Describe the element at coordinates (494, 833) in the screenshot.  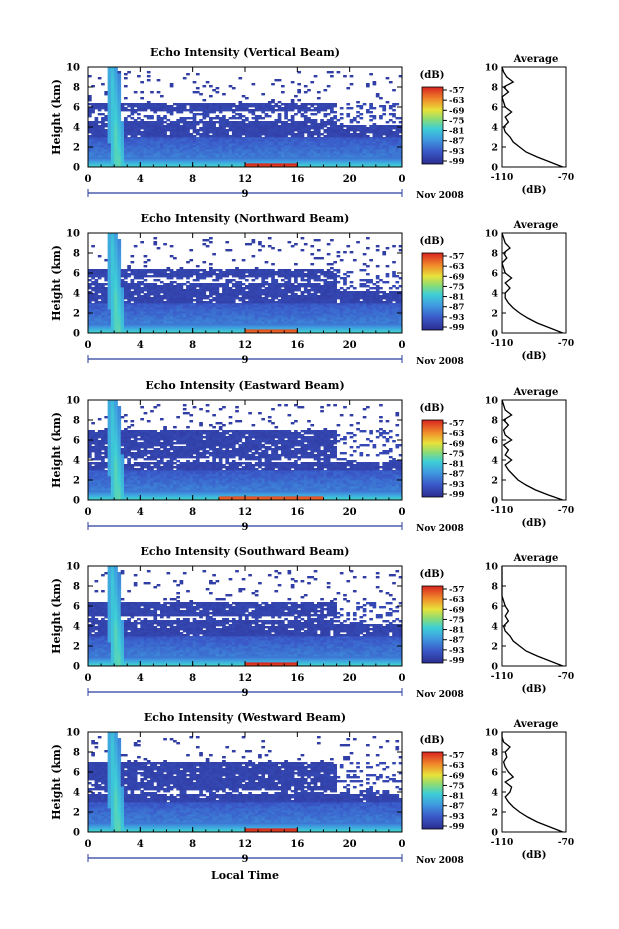
I see `average-y-tick-label: 0` at that location.